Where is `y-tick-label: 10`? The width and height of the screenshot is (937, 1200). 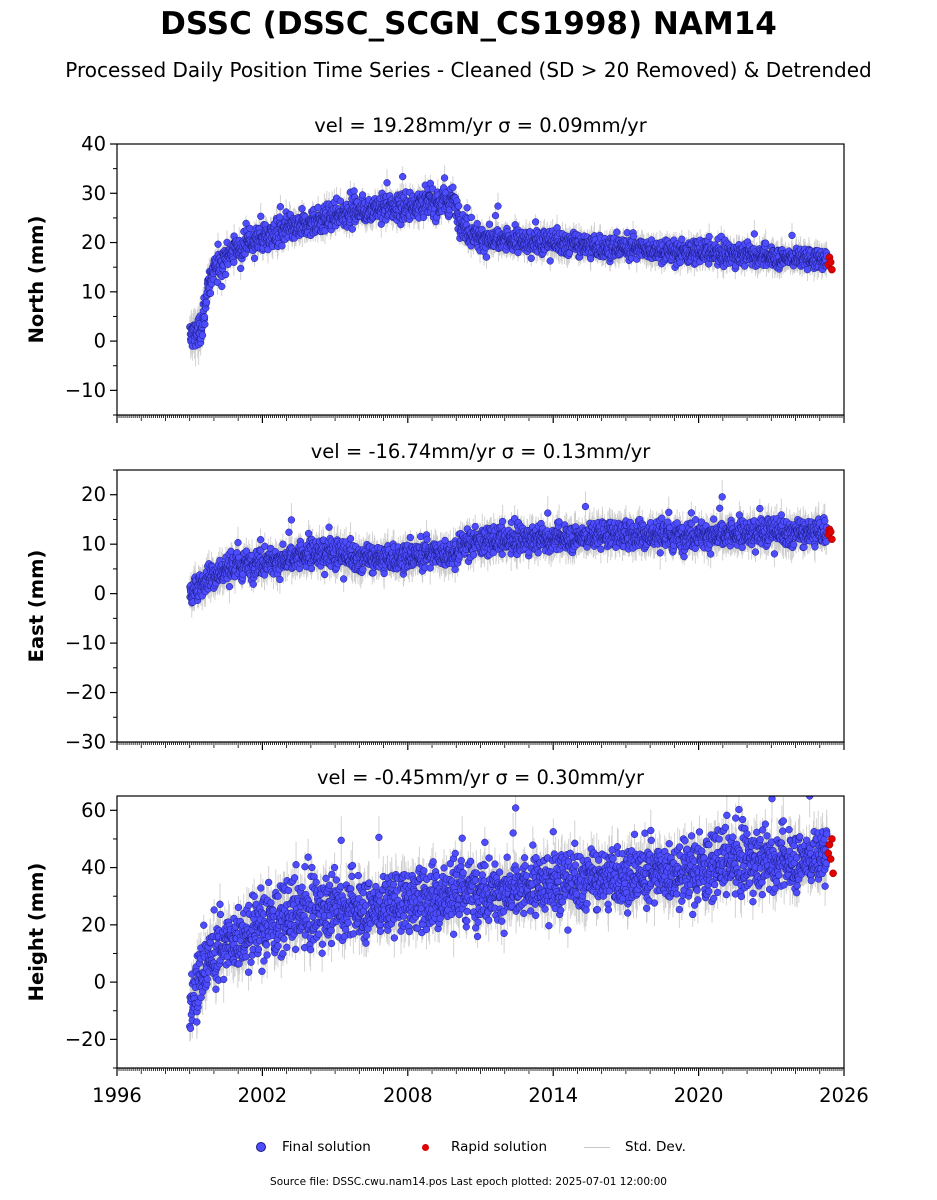
y-tick-label: 10 is located at coordinates (93, 291).